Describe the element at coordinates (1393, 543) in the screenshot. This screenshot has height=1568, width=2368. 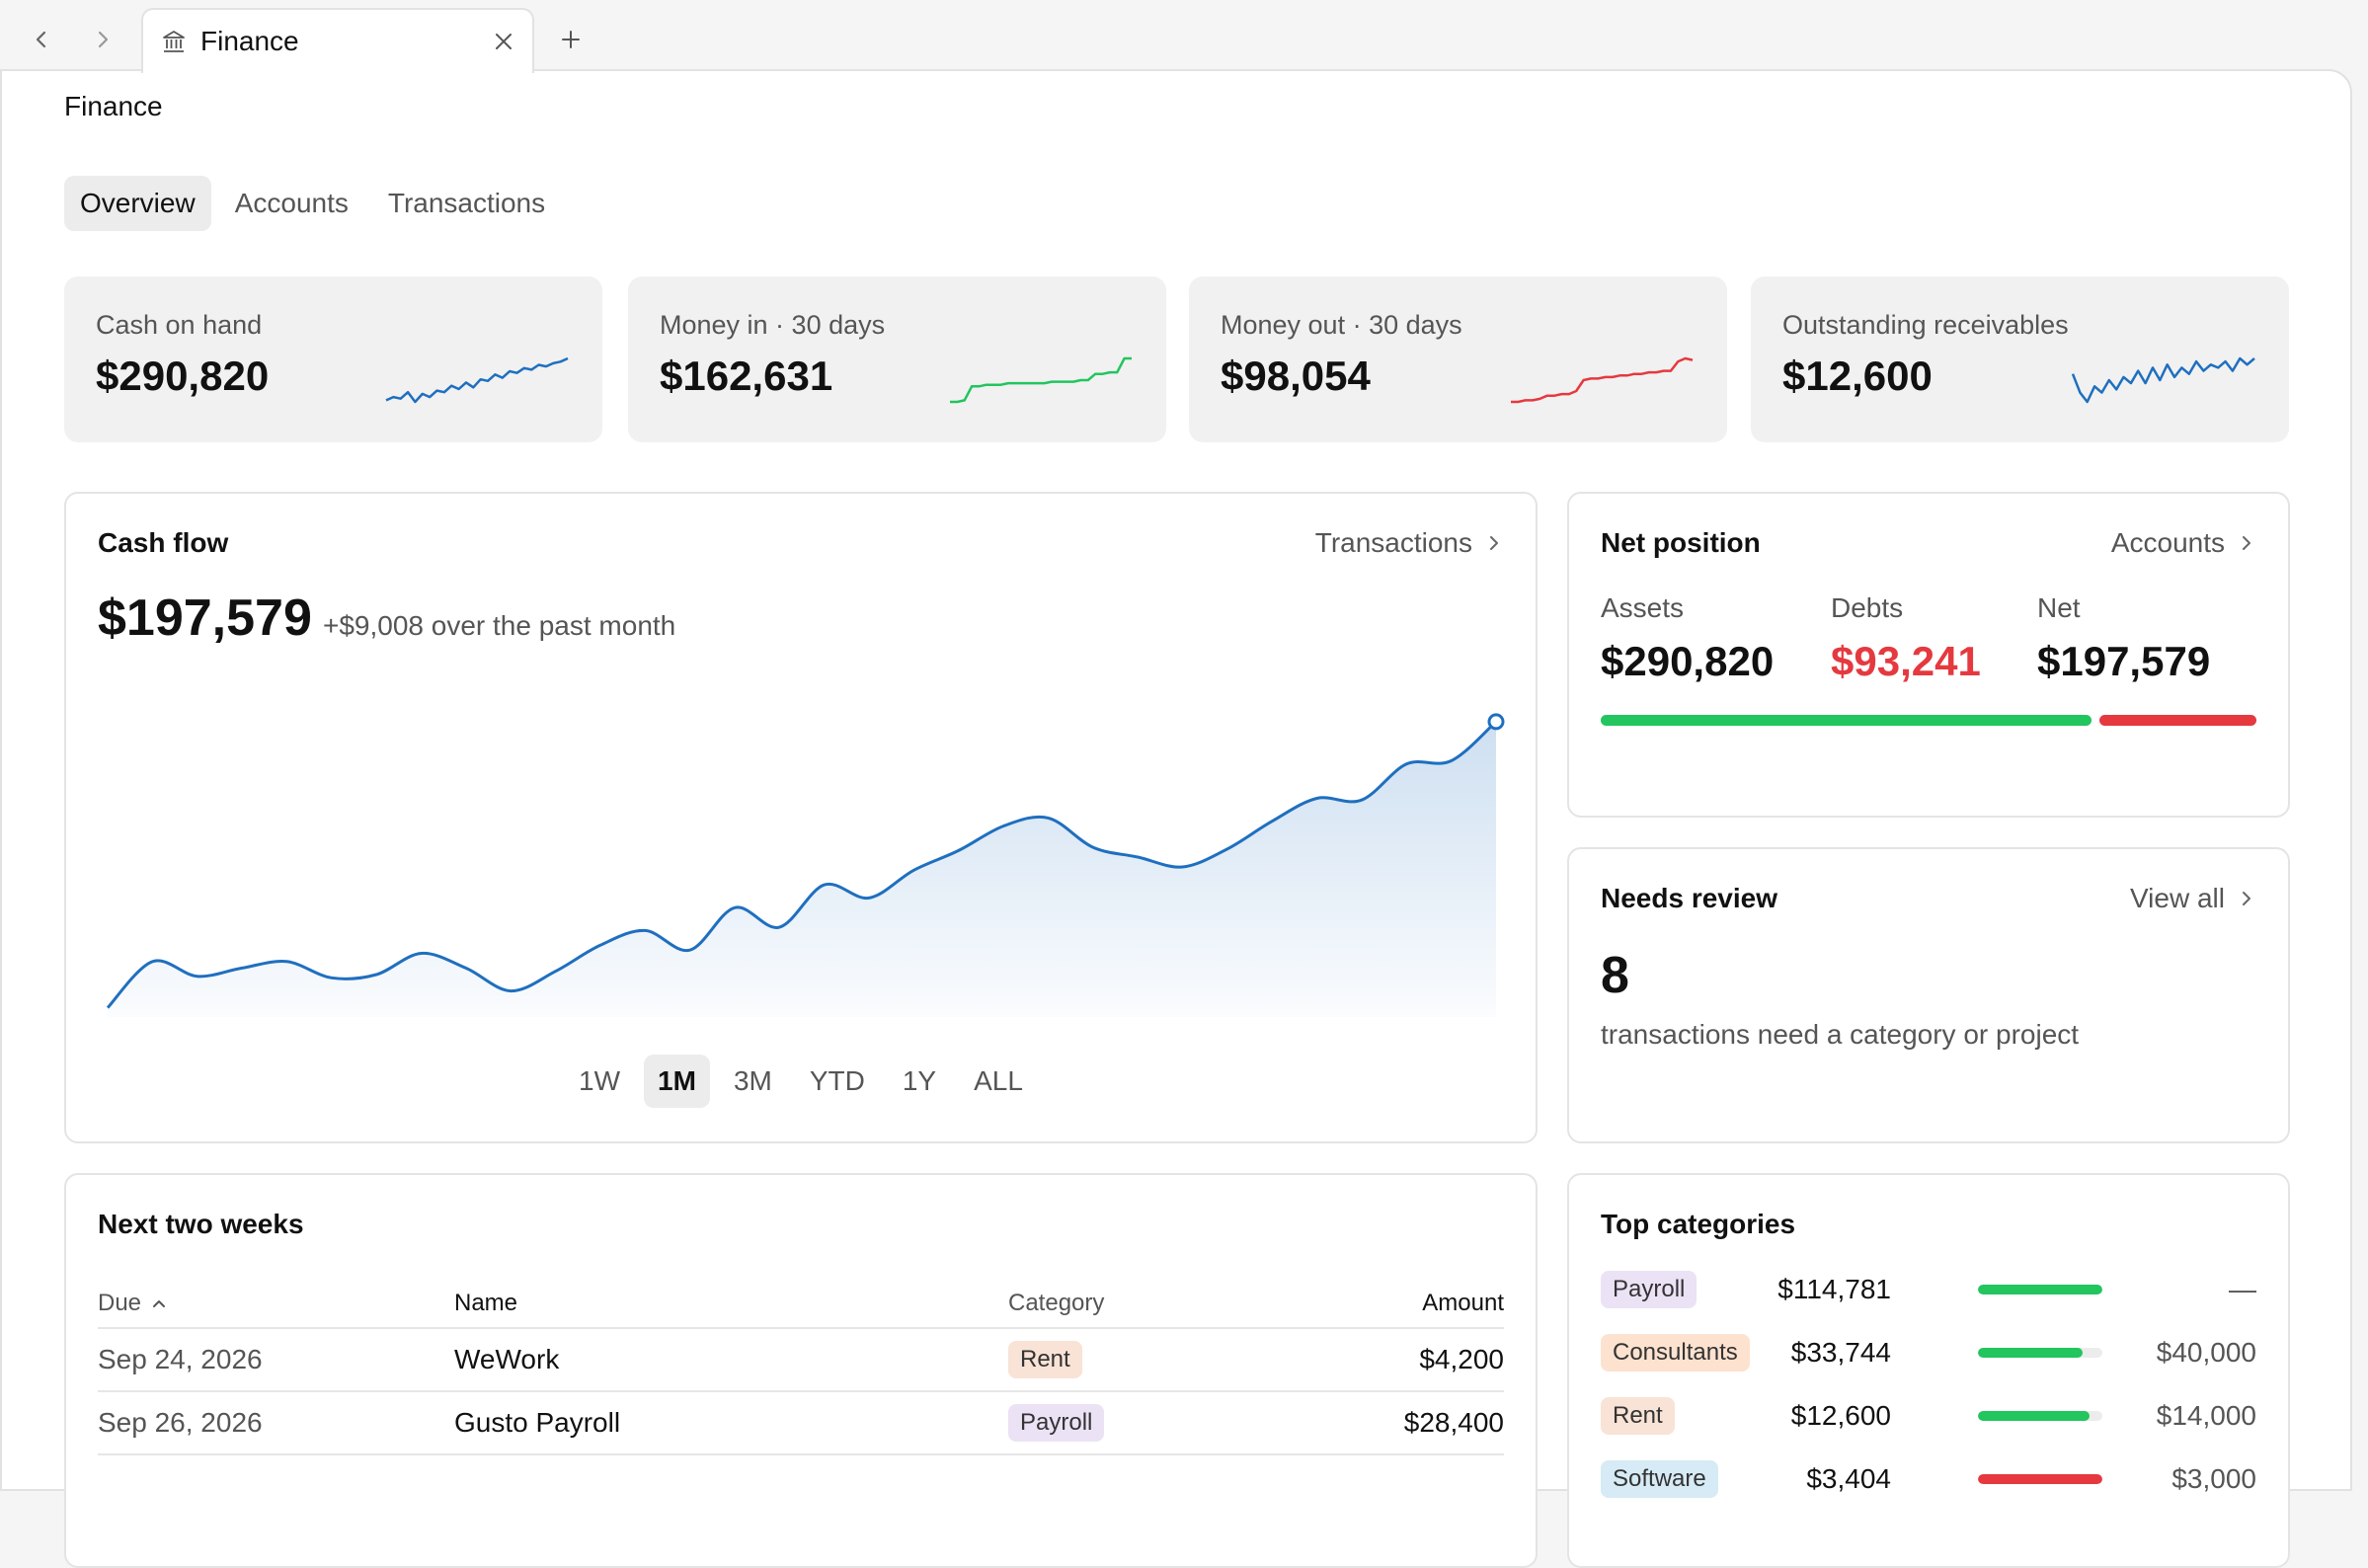
I see `link-label: Transactions` at that location.